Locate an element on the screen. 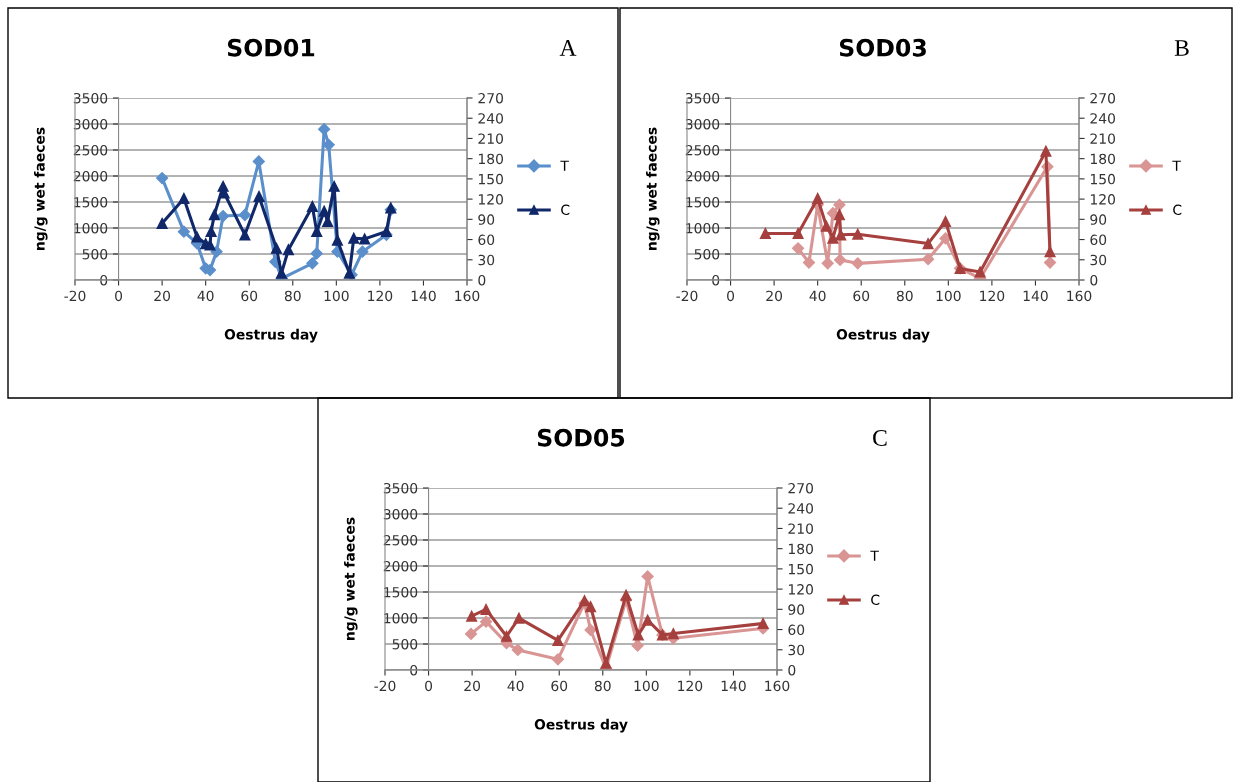  x-tick-label: 60 is located at coordinates (559, 686).